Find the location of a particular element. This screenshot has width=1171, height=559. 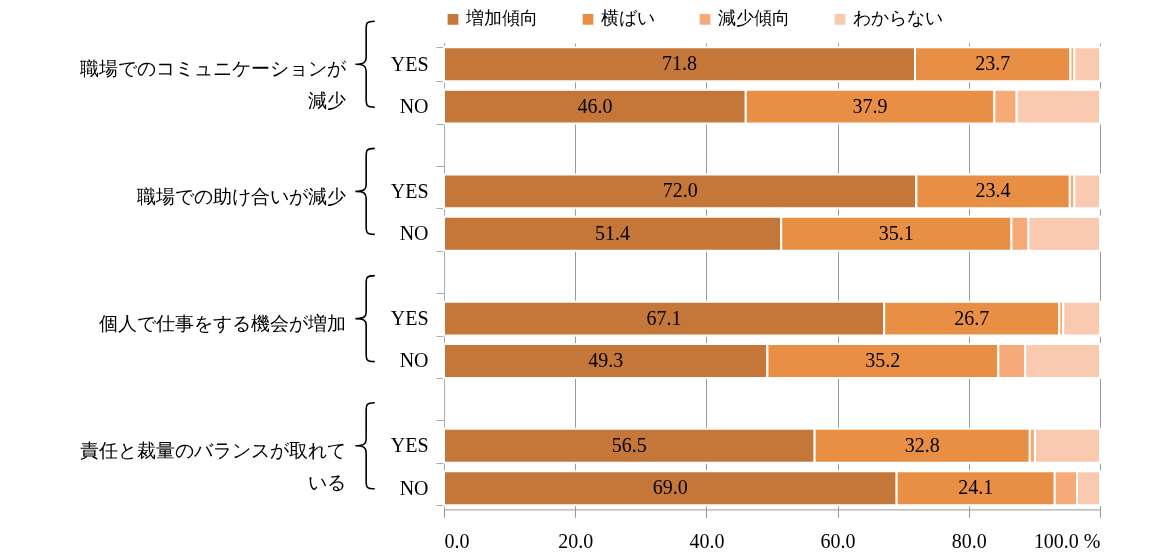

data-label: 37.9 is located at coordinates (870, 105).